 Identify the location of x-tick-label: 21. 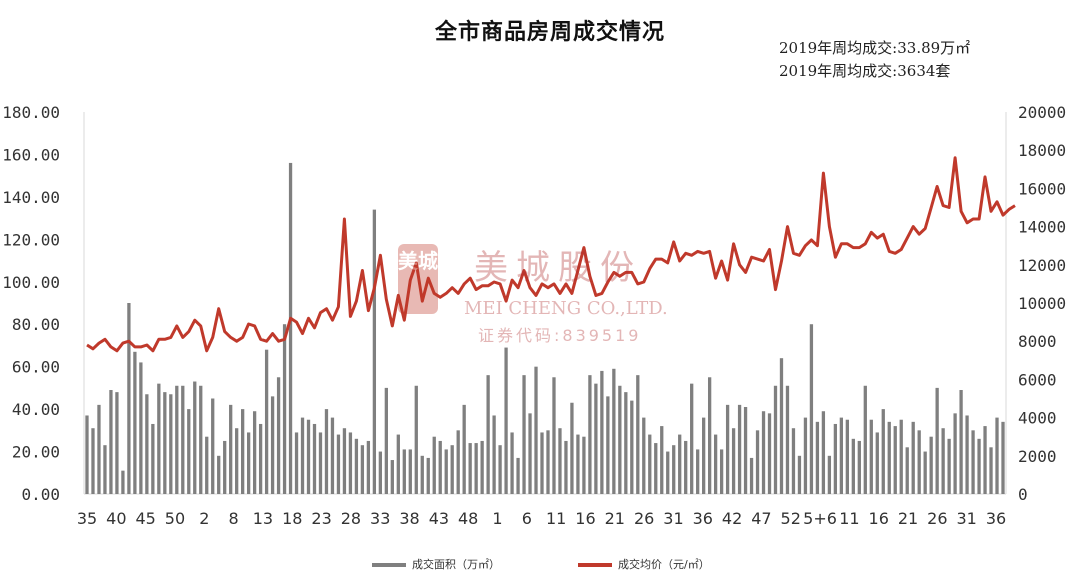
(908, 518).